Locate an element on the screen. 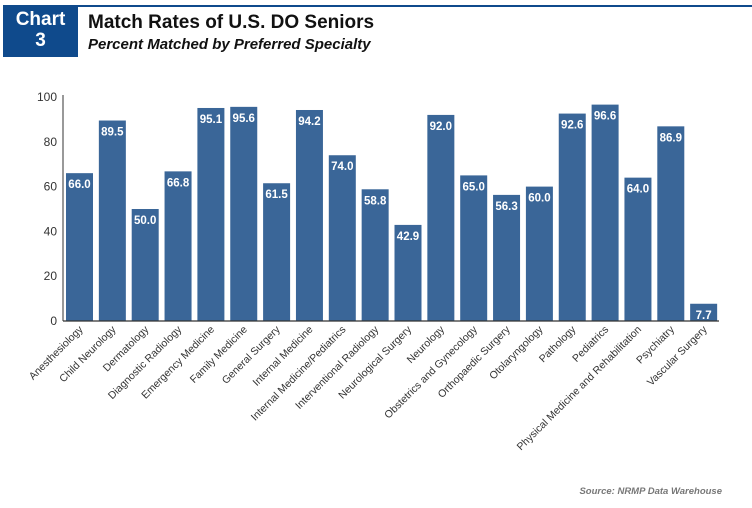 The width and height of the screenshot is (752, 508). bar-value-label: 58.8 is located at coordinates (375, 201).